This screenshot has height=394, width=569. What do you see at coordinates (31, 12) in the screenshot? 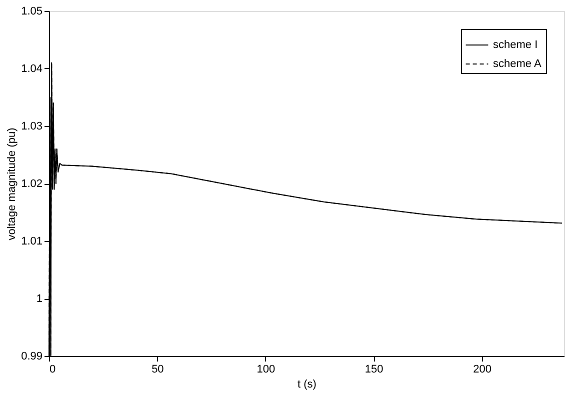
I see `y-tick-label: 1.05` at bounding box center [31, 12].